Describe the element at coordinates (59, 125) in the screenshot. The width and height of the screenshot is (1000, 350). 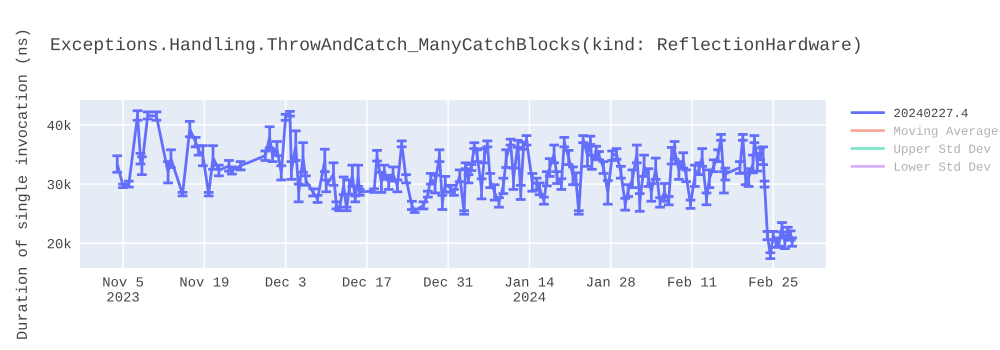
I see `y-tick-label: 40k` at that location.